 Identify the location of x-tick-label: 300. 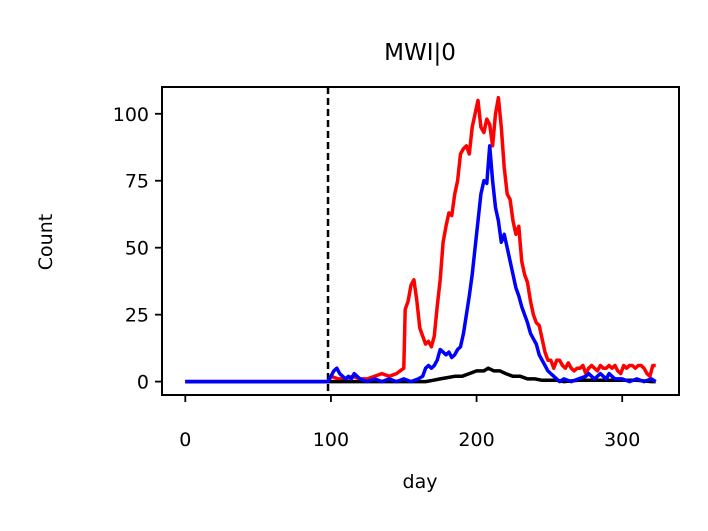
(622, 440).